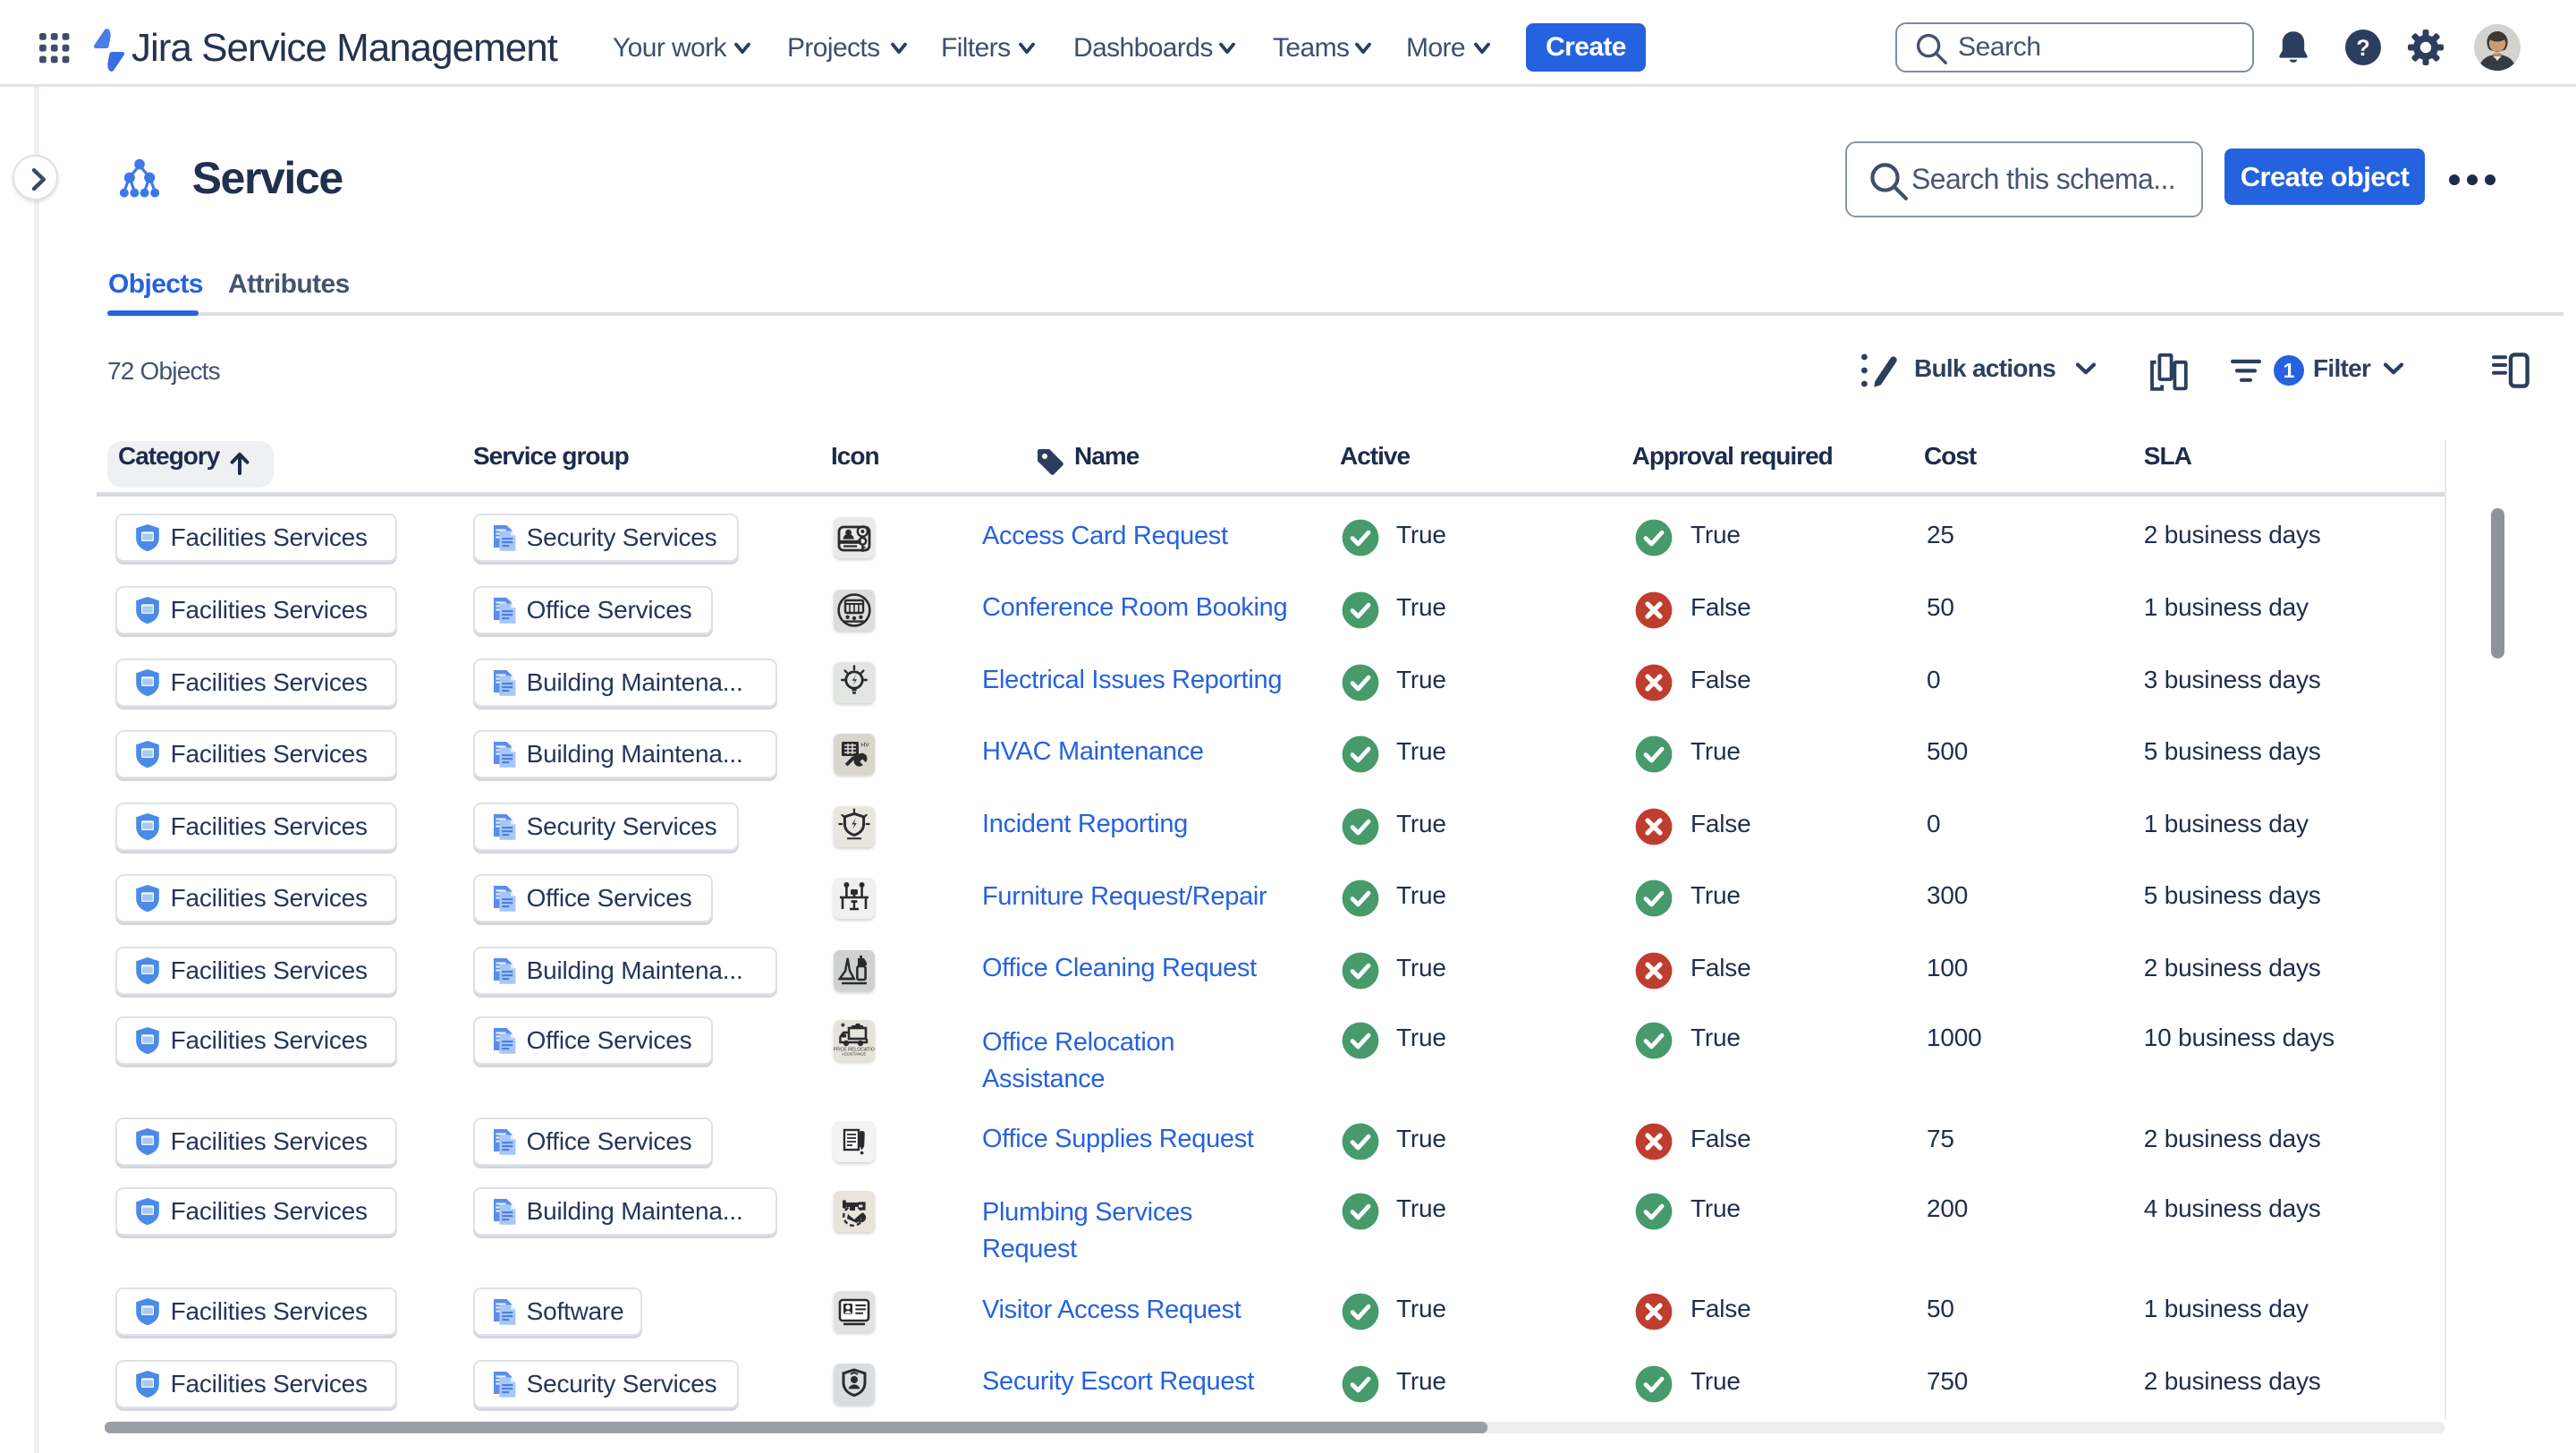 The width and height of the screenshot is (2576, 1453). I want to click on svg-text: 1, so click(2289, 370).